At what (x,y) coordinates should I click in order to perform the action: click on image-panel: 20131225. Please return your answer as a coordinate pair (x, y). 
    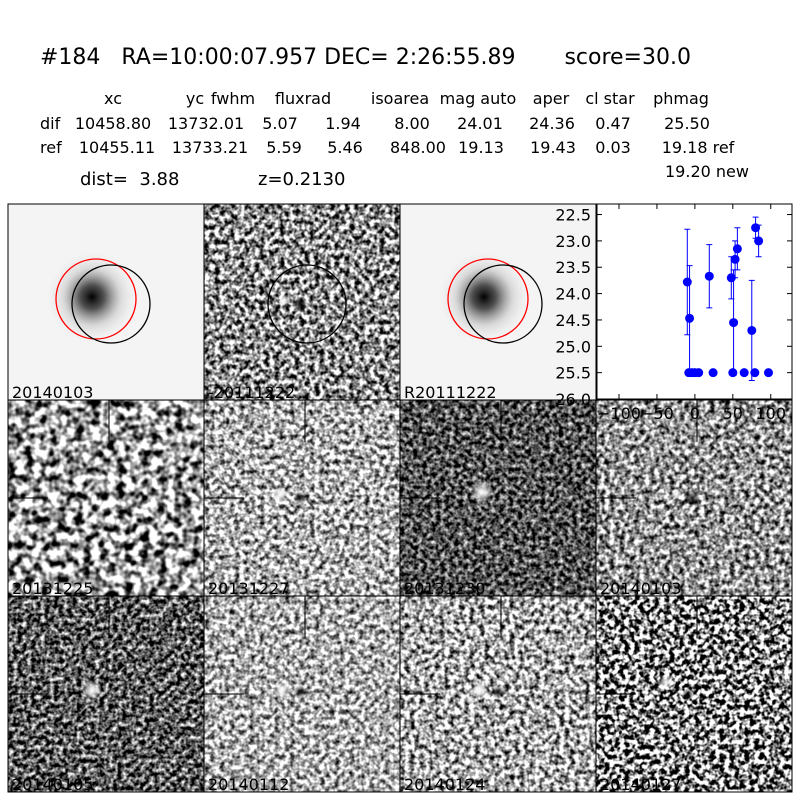
    Looking at the image, I should click on (106, 498).